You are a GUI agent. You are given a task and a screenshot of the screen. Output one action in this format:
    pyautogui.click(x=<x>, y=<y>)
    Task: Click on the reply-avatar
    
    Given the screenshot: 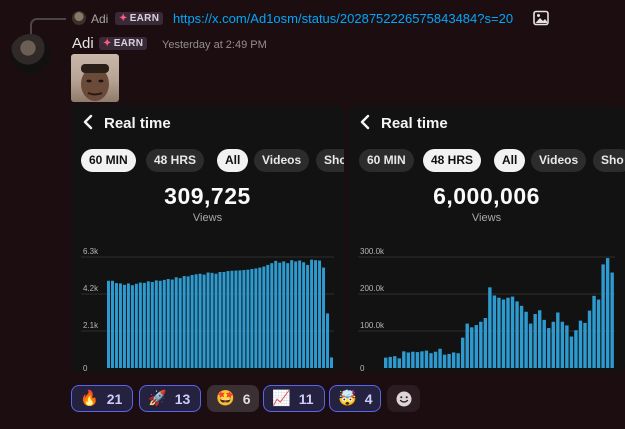 What is the action you would take?
    pyautogui.click(x=79, y=18)
    